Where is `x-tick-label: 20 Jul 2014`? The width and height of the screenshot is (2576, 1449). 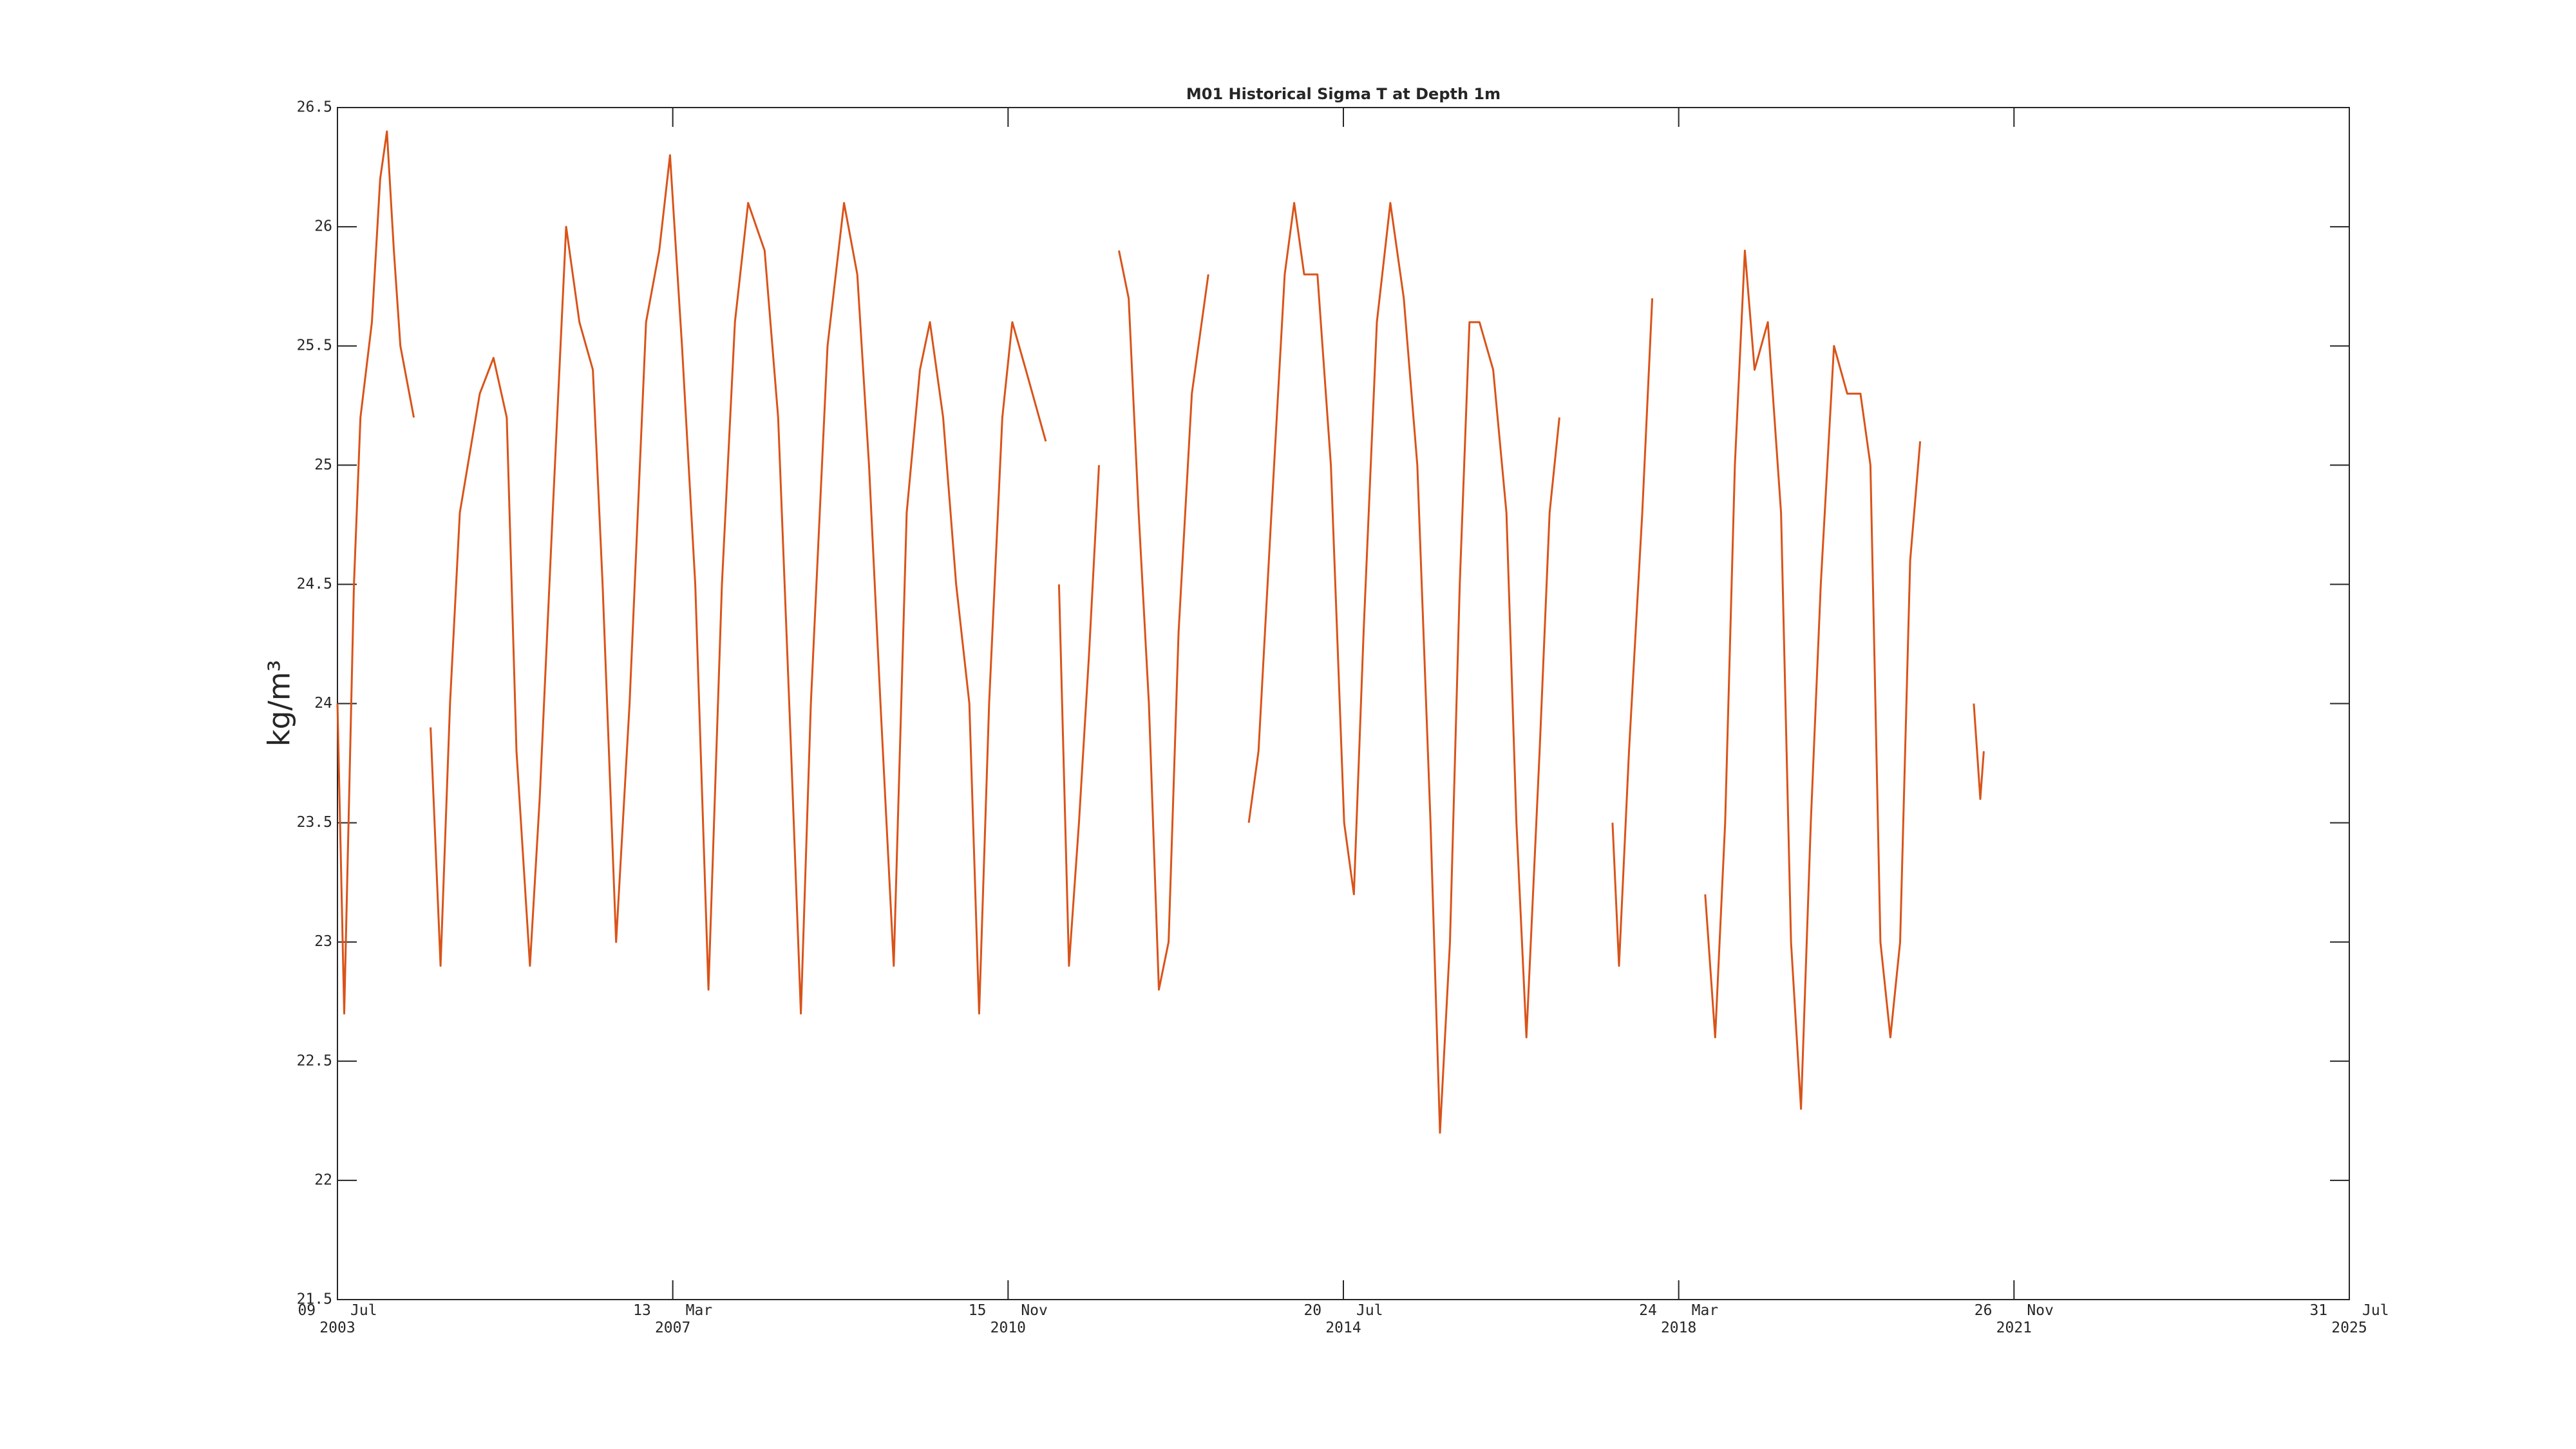 x-tick-label: 20 Jul 2014 is located at coordinates (1343, 1319).